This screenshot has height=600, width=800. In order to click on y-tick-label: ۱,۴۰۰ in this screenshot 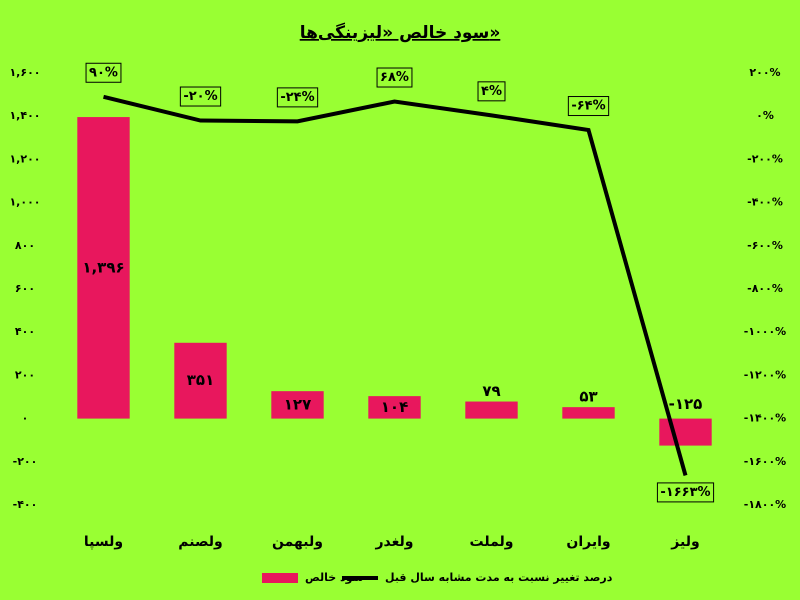, I will do `click(24, 115)`.